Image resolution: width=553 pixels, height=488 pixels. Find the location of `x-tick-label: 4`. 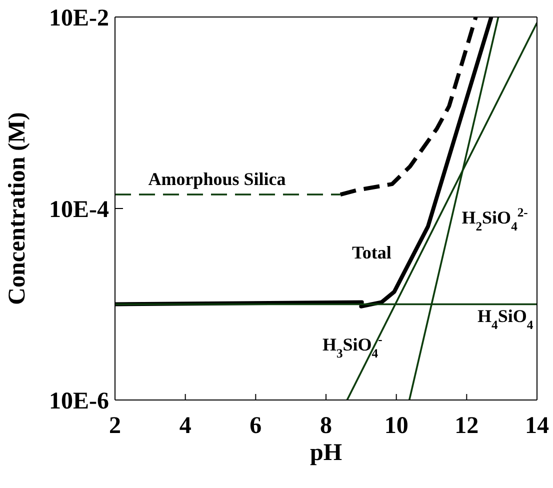

x-tick-label: 4 is located at coordinates (185, 426).